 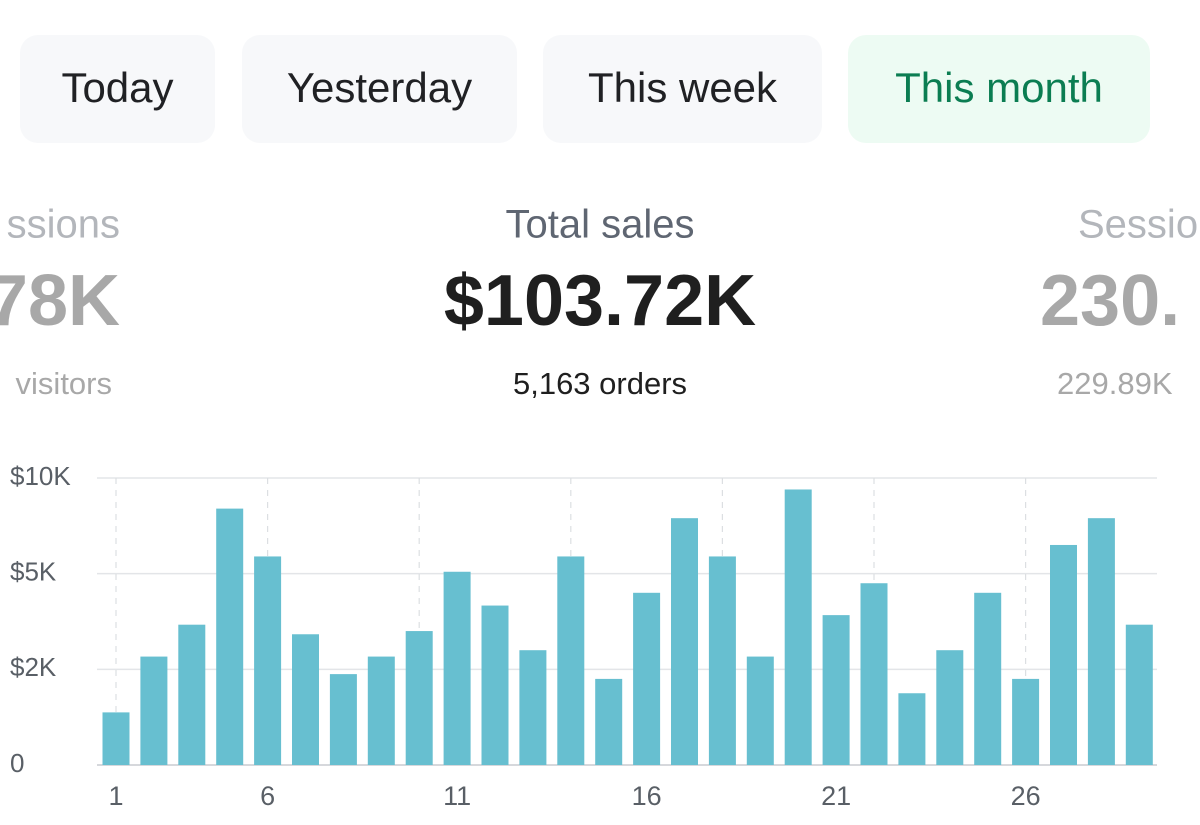 I want to click on x-tick-label: 21, so click(x=836, y=796).